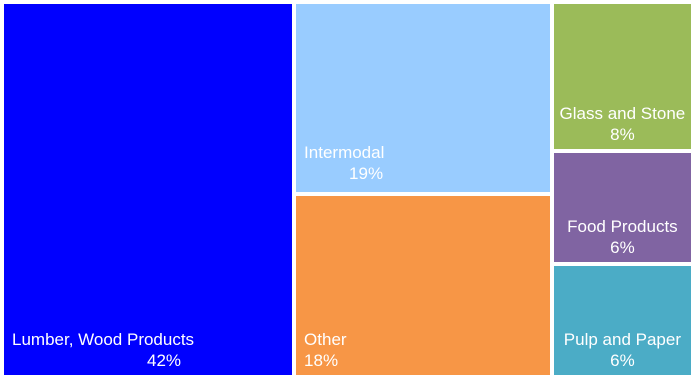  What do you see at coordinates (622, 114) in the screenshot?
I see `tile-name: Glass and Stone` at bounding box center [622, 114].